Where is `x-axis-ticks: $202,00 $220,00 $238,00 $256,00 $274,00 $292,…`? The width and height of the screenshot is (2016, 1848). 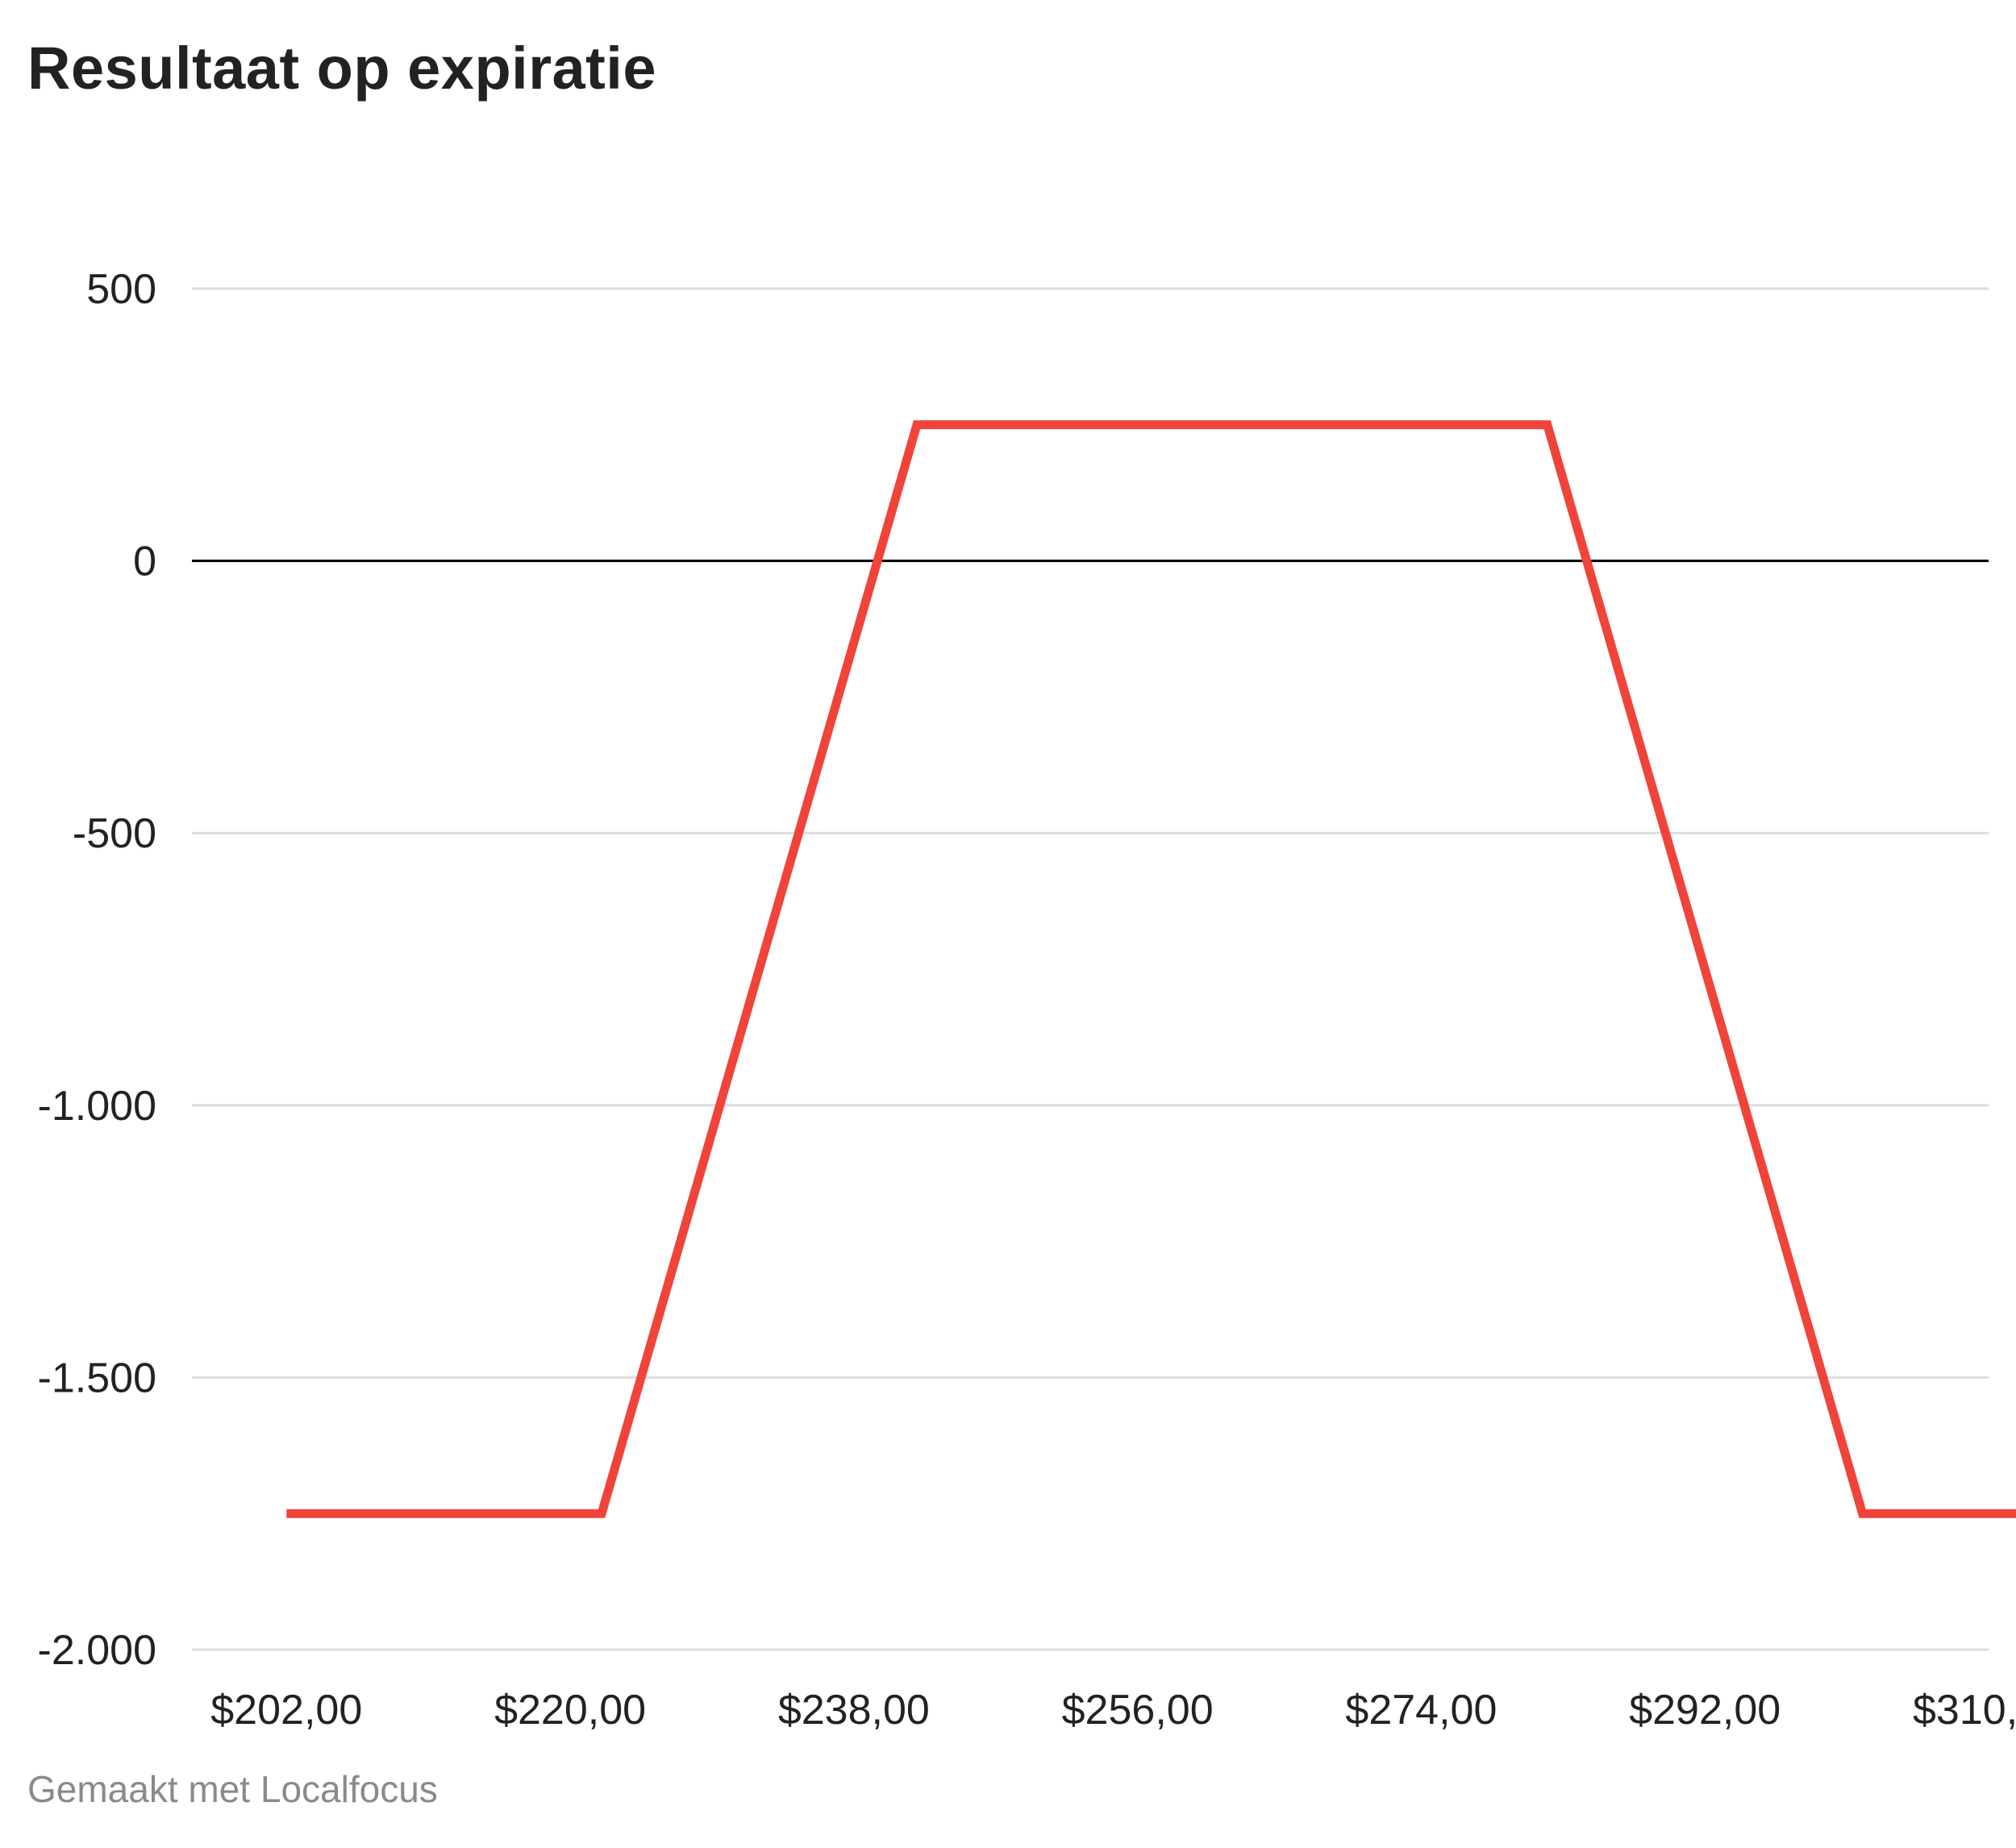 x-axis-ticks: $202,00 $220,00 $238,00 $256,00 $274,00 $292,… is located at coordinates (1113, 1710).